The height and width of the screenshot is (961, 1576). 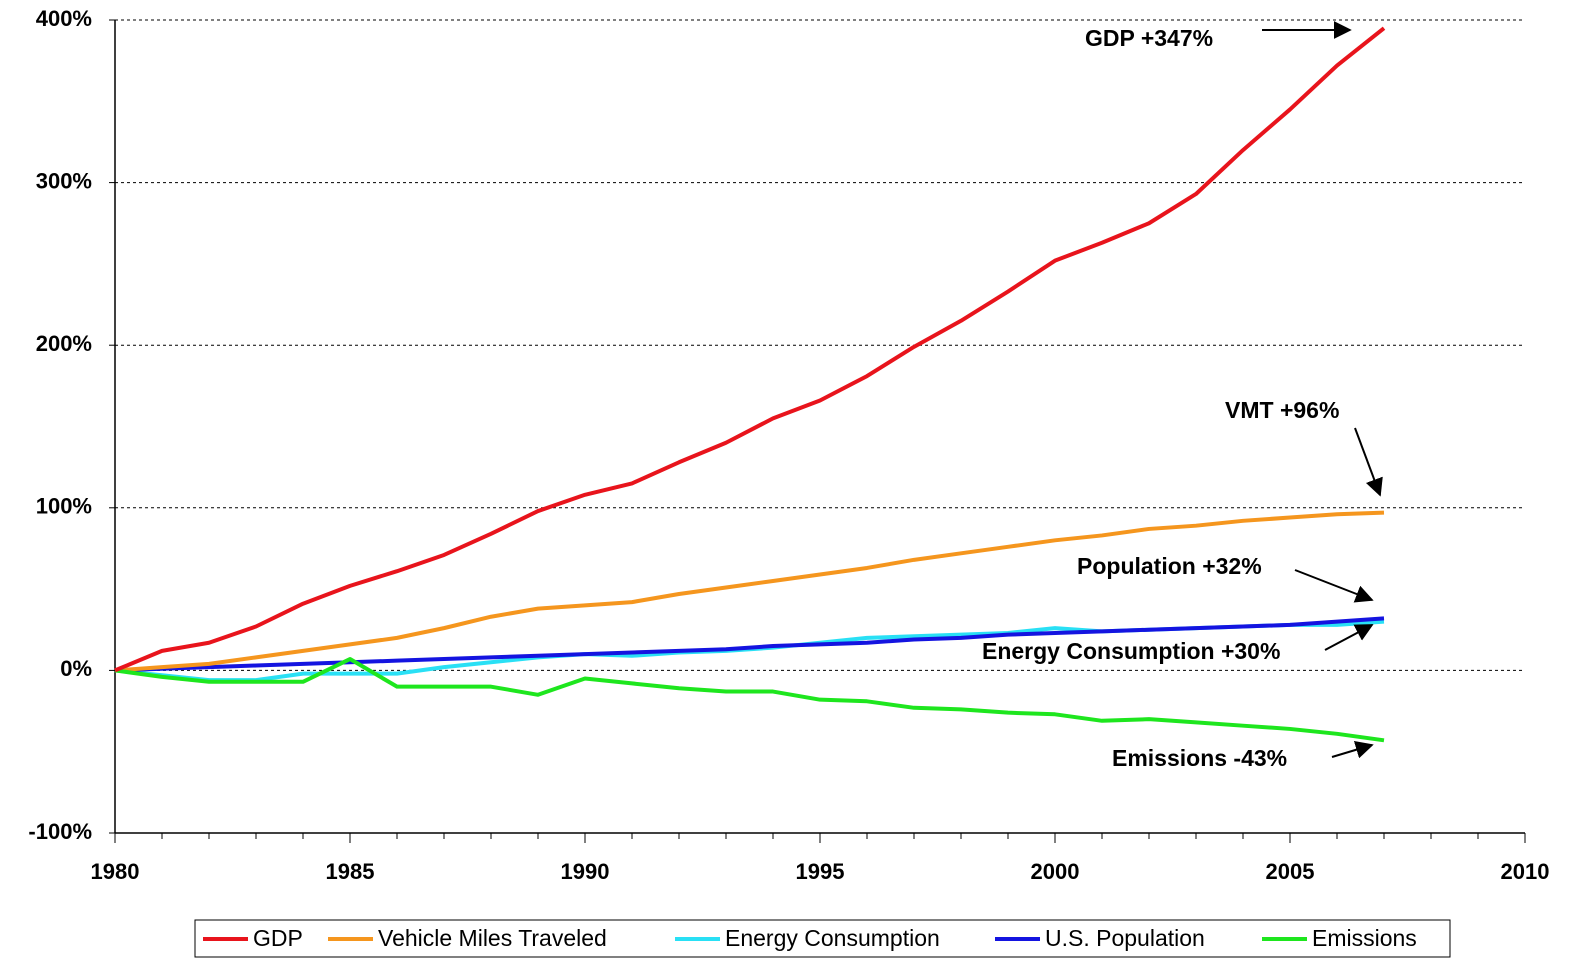 I want to click on legend-label: Vehicle Miles Traveled, so click(x=492, y=938).